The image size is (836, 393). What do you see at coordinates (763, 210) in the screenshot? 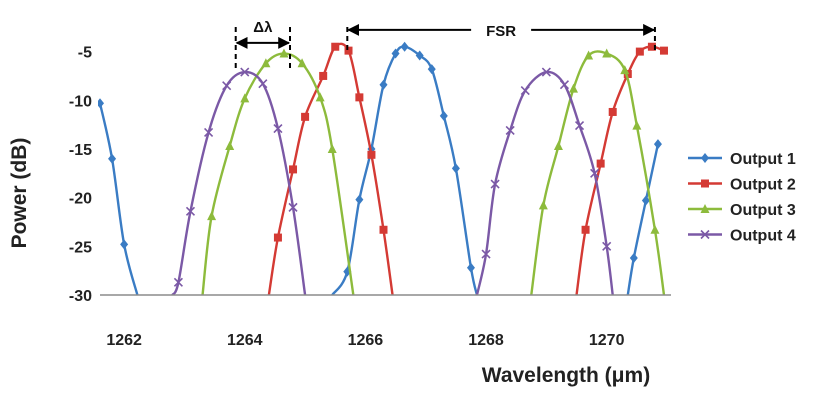
I see `legend-label: Output 3` at bounding box center [763, 210].